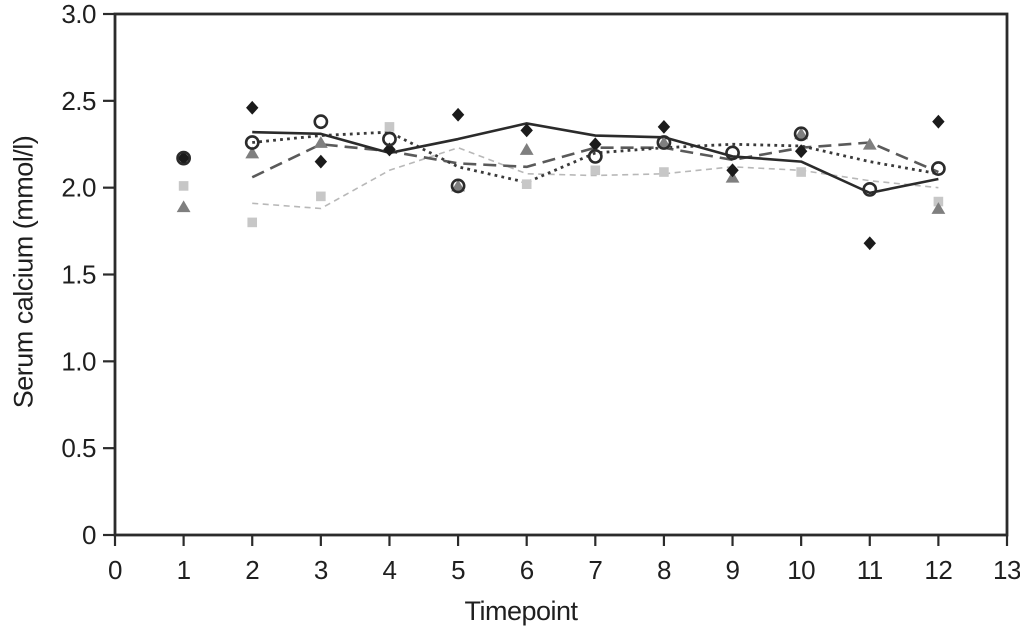 Image resolution: width=1020 pixels, height=639 pixels. I want to click on y-tick-label: 1.0, so click(78, 361).